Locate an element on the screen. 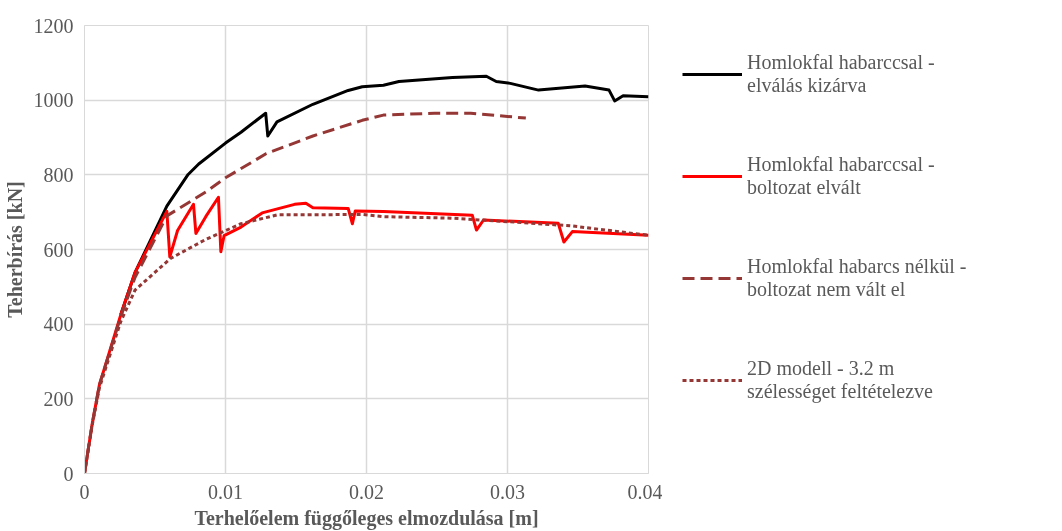 The height and width of the screenshot is (531, 1062). x-tick-label: 0.03 is located at coordinates (507, 491).